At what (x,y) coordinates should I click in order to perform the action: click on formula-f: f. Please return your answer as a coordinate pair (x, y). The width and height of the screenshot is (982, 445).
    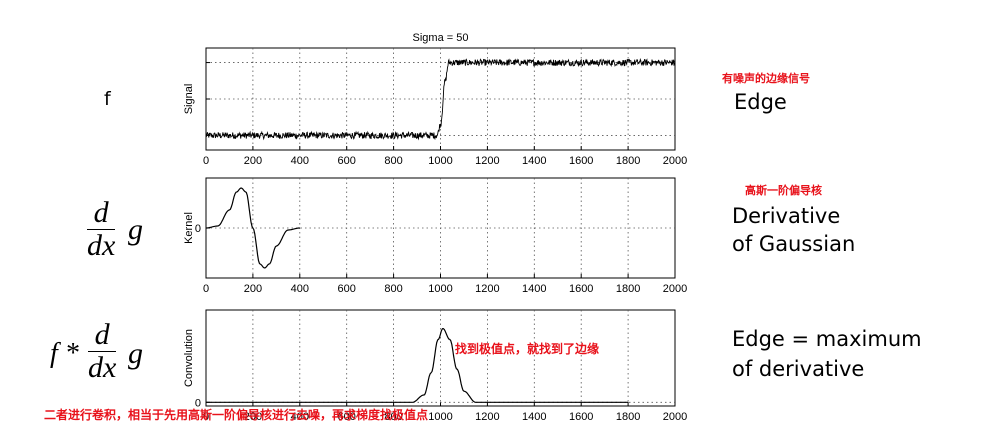
    Looking at the image, I should click on (107, 99).